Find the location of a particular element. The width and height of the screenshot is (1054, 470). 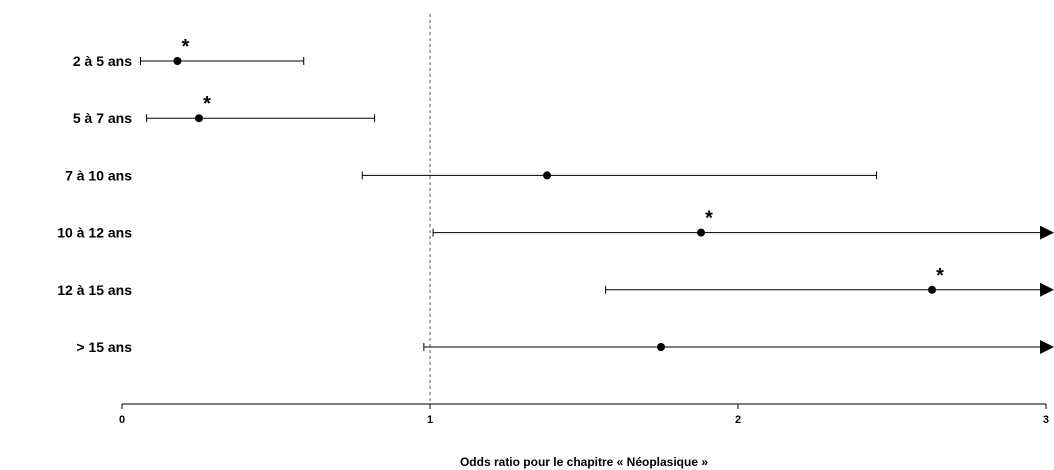

category-label: 10 à 12 ans is located at coordinates (94, 233).